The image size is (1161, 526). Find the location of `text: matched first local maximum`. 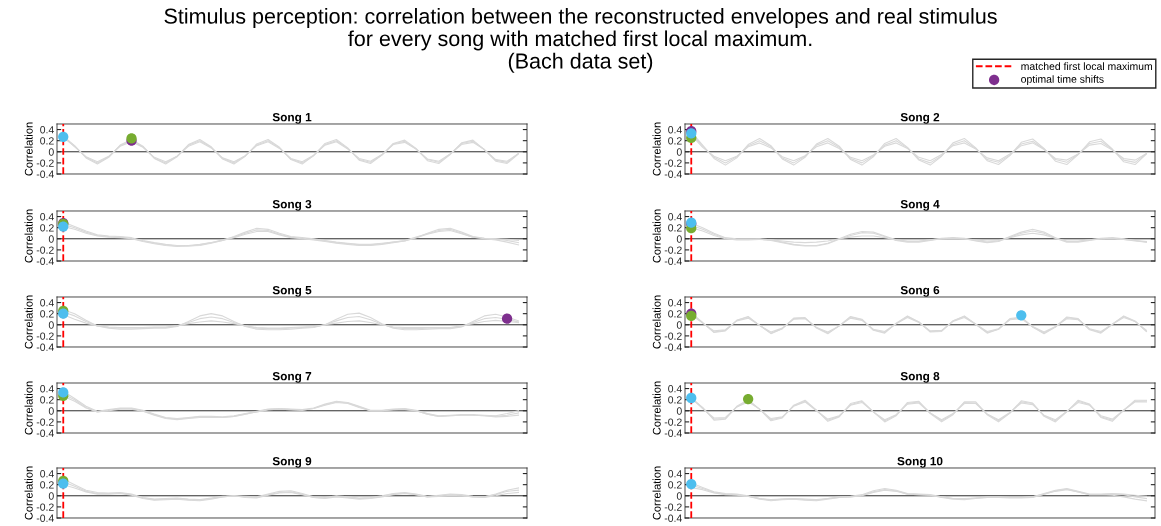

text: matched first local maximum is located at coordinates (1086, 66).